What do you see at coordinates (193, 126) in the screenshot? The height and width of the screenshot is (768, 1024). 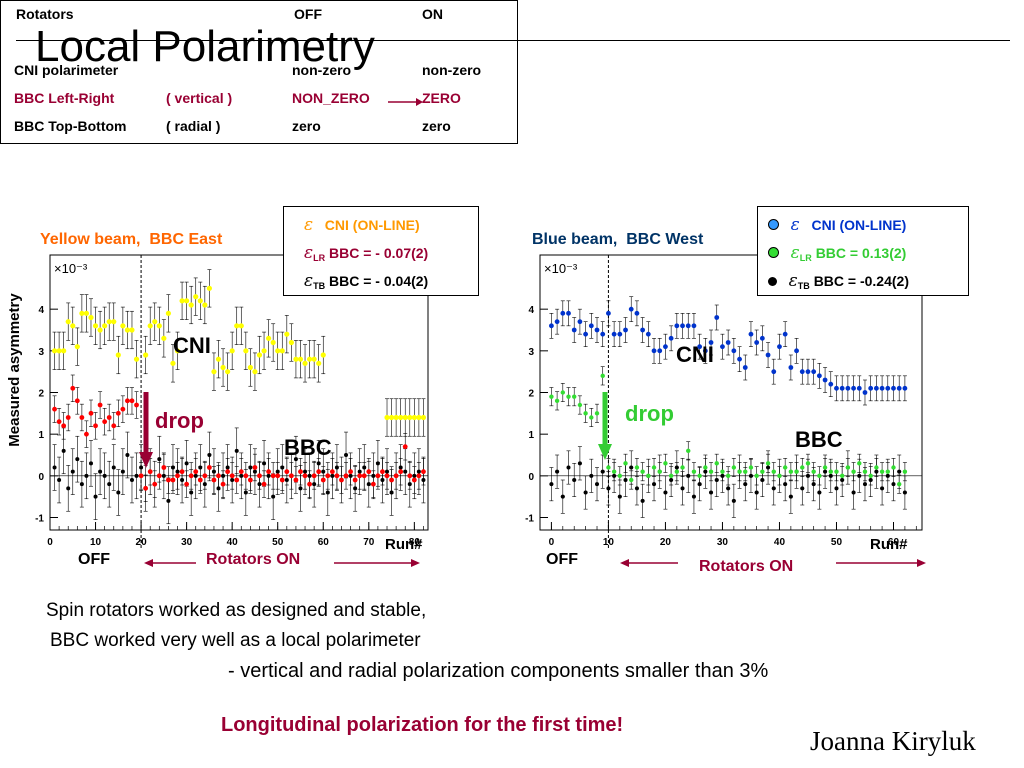 I see `table-row-tb-detail: ( radial )` at bounding box center [193, 126].